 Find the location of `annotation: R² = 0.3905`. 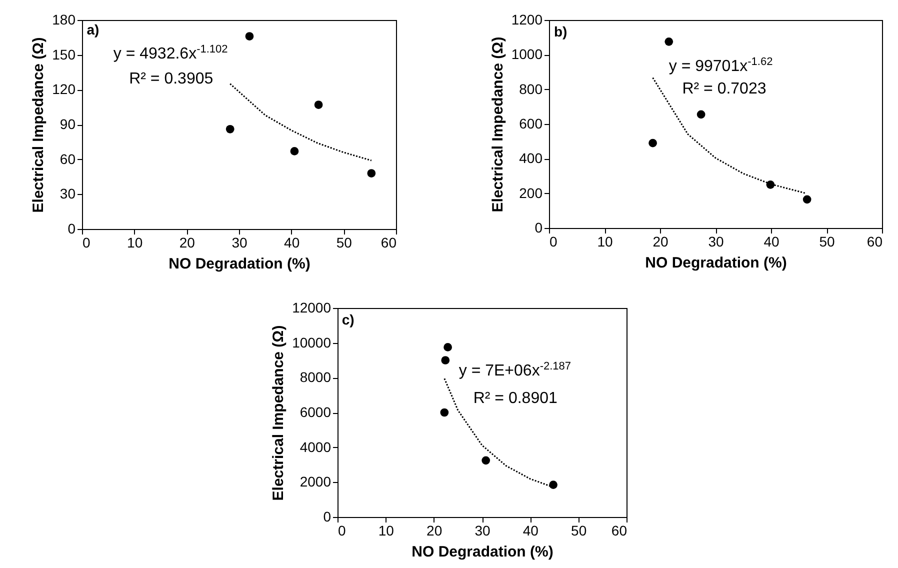

annotation: R² = 0.3905 is located at coordinates (171, 79).